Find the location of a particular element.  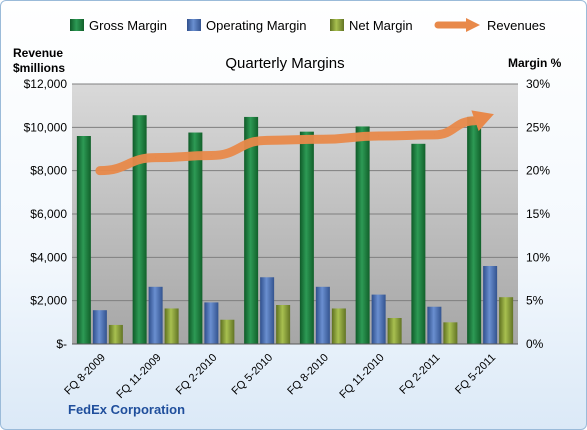

y-left-tick-label: $8,000 is located at coordinates (48, 171).